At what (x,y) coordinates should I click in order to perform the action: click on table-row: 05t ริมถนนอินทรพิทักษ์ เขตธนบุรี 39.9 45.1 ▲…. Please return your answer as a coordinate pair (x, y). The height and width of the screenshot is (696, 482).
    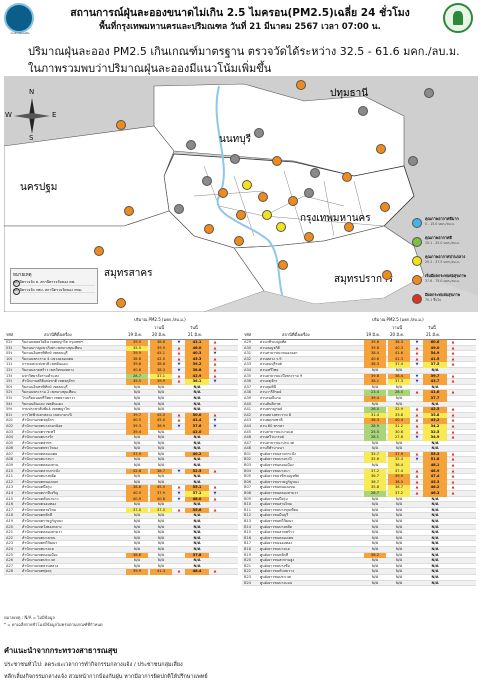
    Looking at the image, I should click on (121, 354).